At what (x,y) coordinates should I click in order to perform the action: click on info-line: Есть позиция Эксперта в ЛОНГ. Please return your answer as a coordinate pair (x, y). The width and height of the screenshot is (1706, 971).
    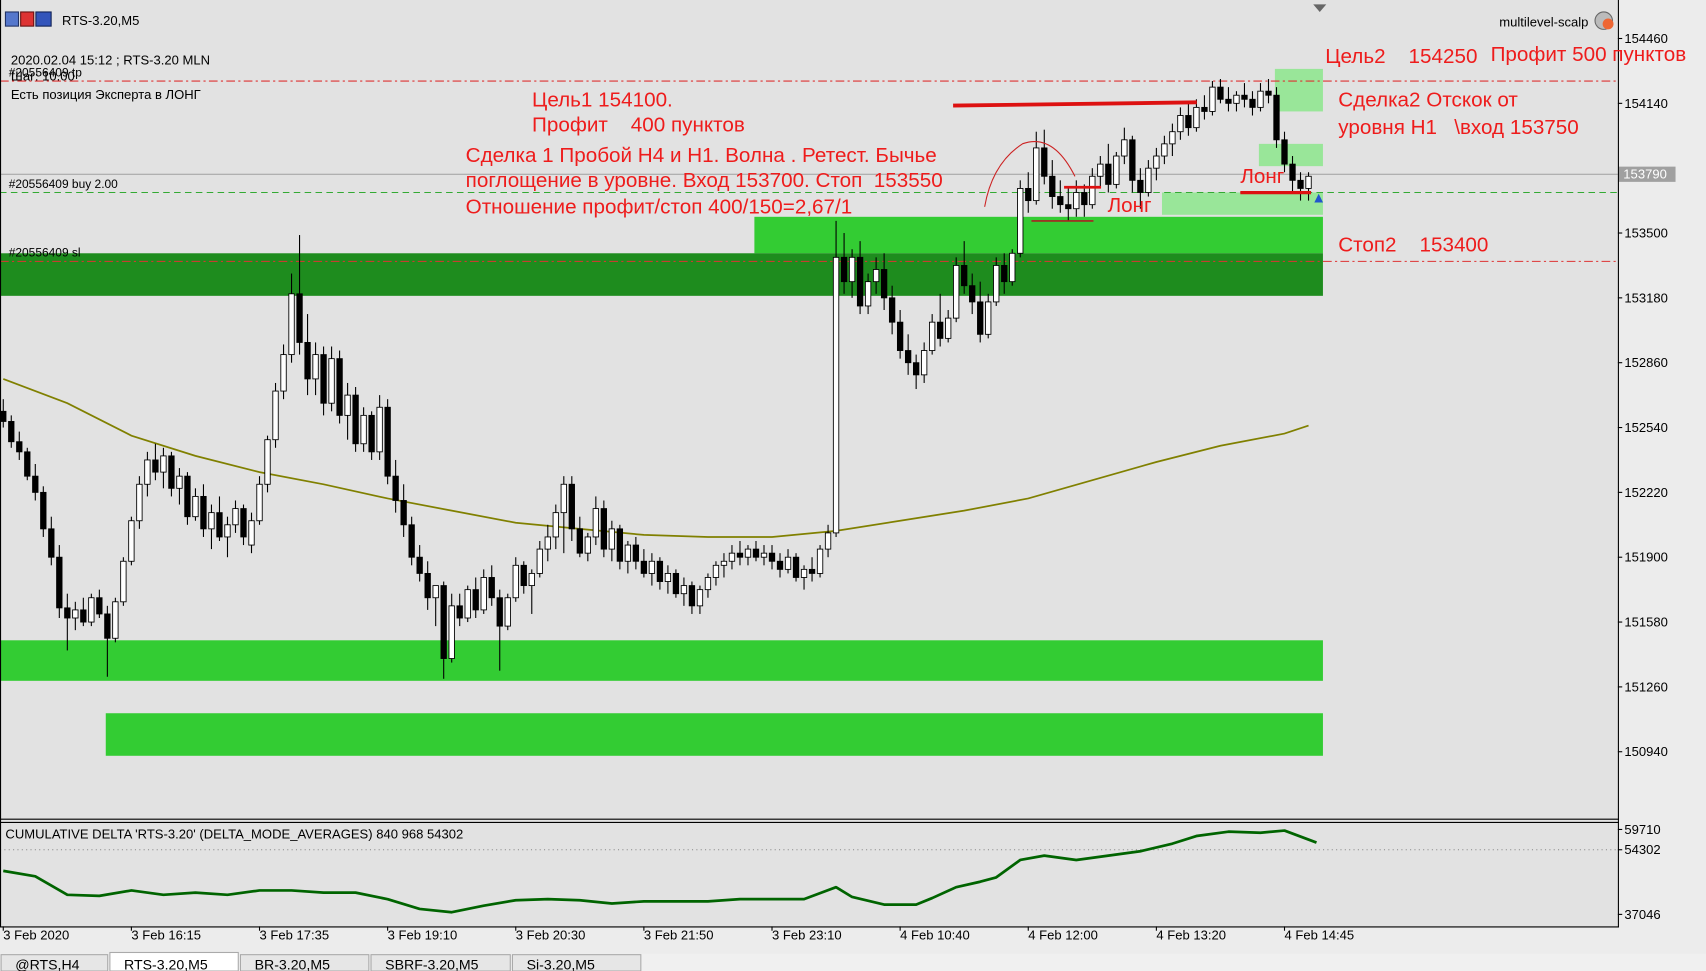
    Looking at the image, I should click on (106, 94).